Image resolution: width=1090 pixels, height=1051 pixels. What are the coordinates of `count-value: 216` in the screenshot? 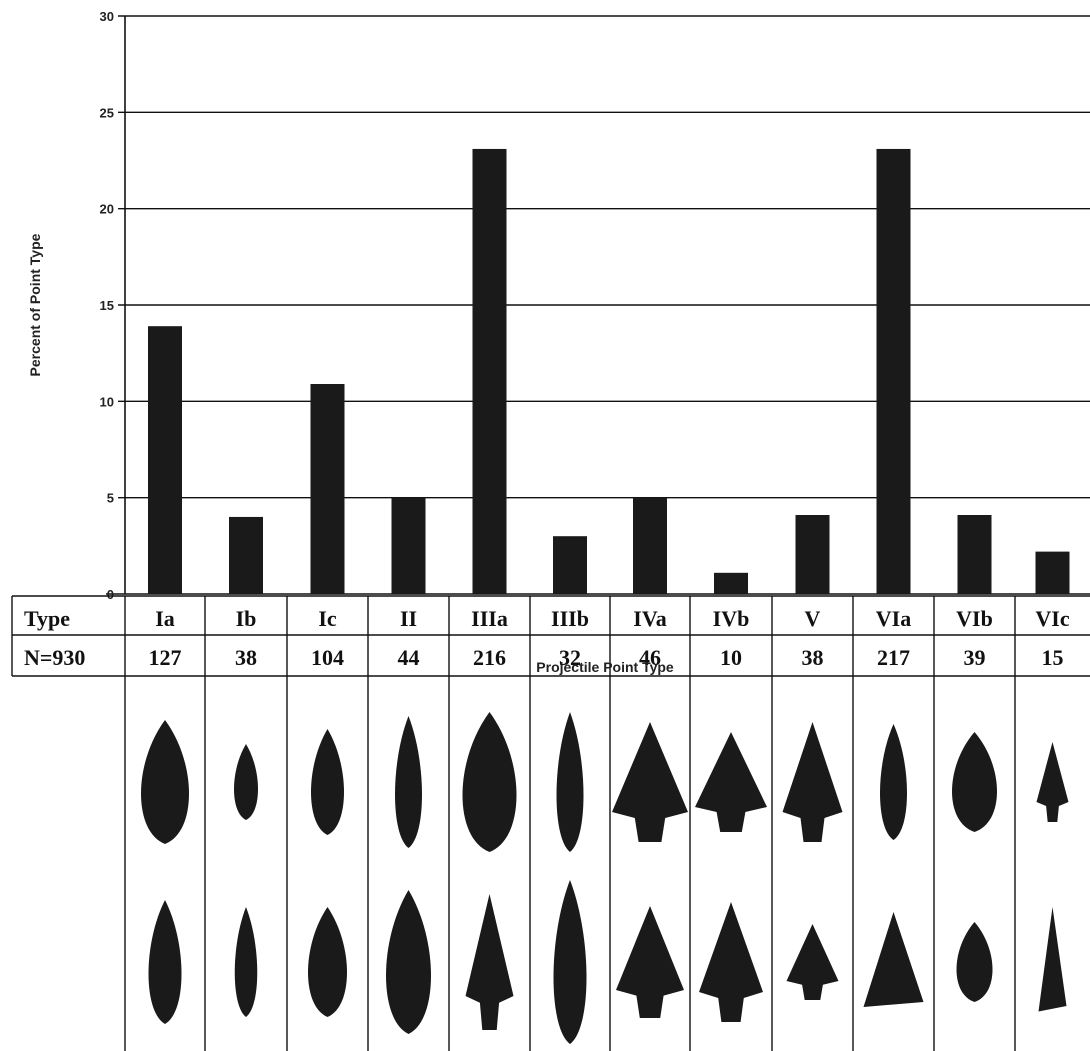 It's located at (489, 657).